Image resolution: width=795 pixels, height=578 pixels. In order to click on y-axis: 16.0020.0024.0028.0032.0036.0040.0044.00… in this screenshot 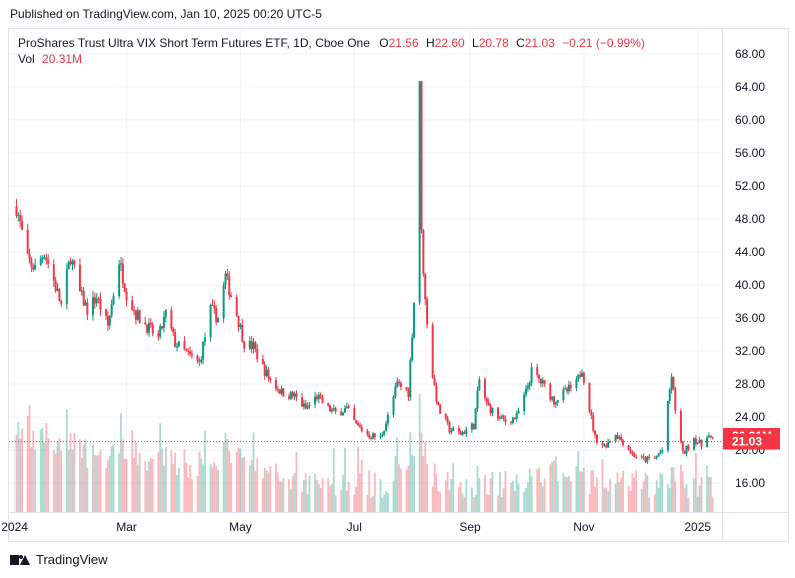, I will do `click(751, 268)`.